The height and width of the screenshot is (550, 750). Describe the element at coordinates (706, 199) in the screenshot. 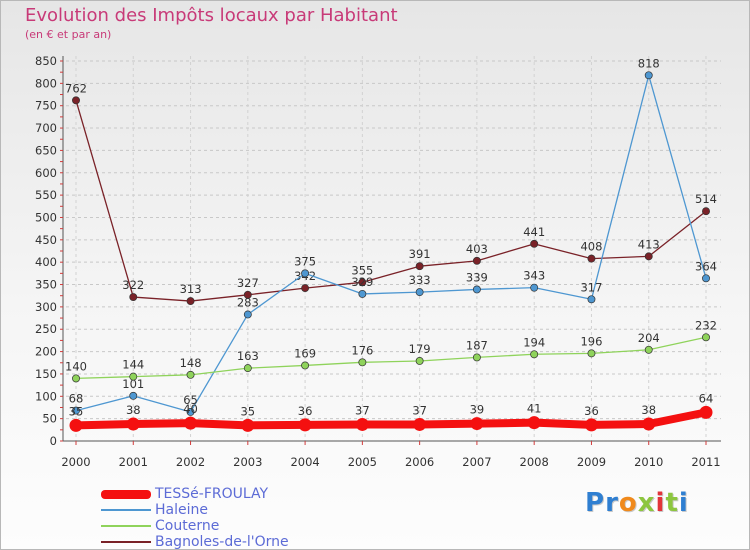

I see `data-label-bagnoles-de-l-orne: 514` at that location.